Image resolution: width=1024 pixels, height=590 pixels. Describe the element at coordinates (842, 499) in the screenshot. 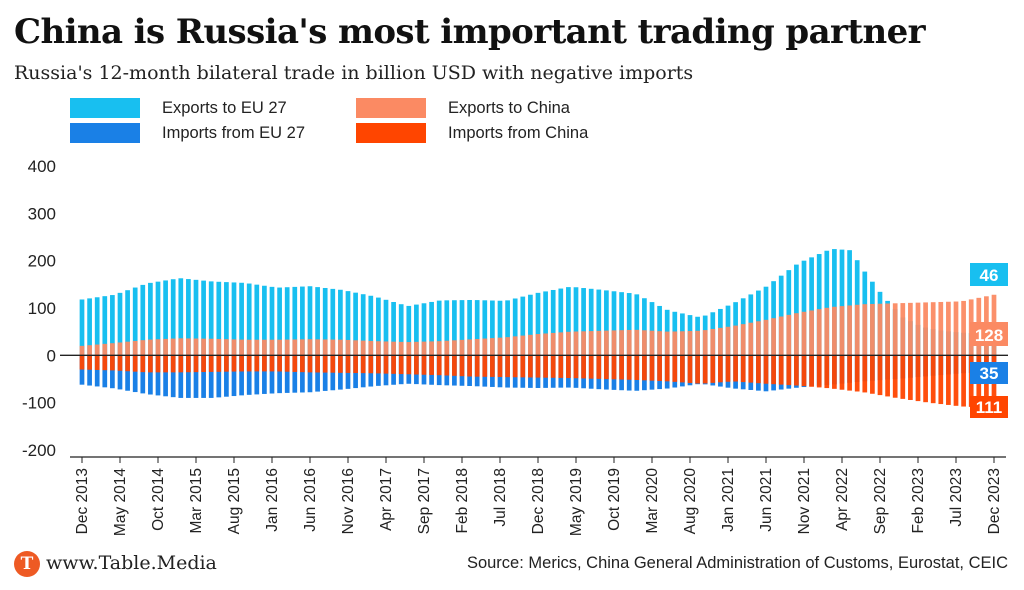

I see `x-tick-label: Apr 2022` at that location.